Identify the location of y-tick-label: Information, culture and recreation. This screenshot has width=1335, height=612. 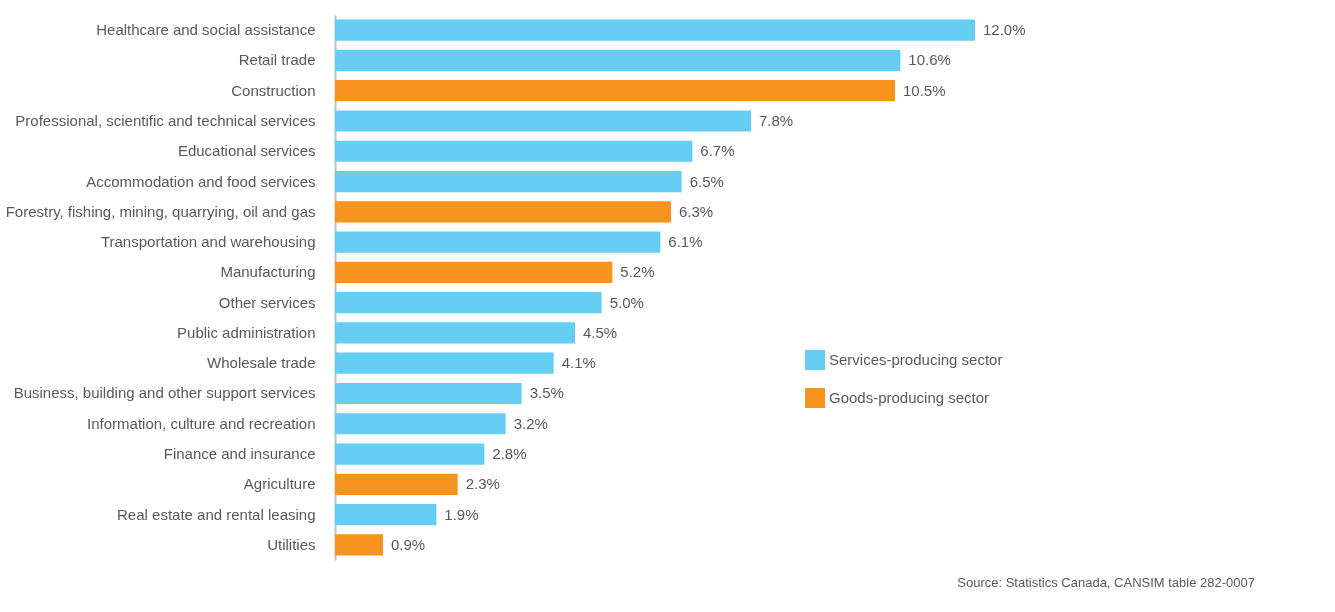
(201, 423).